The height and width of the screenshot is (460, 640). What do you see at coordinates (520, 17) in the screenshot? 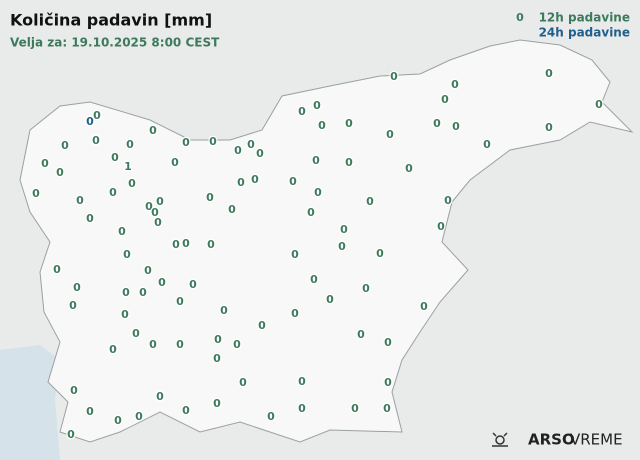
I see `legend-symbol: 0` at bounding box center [520, 17].